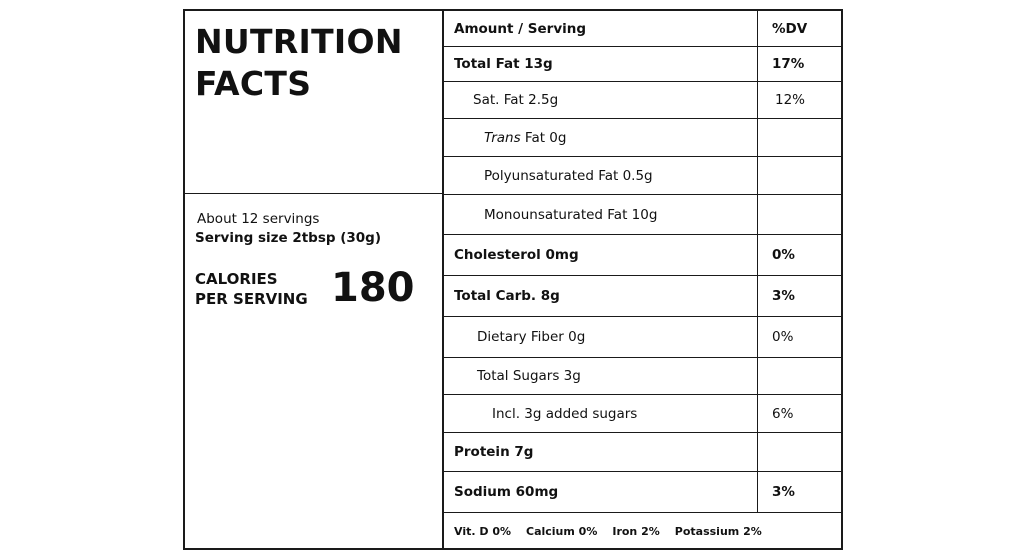 The image size is (1024, 560). I want to click on nutrient-name: Protein 7g, so click(601, 452).